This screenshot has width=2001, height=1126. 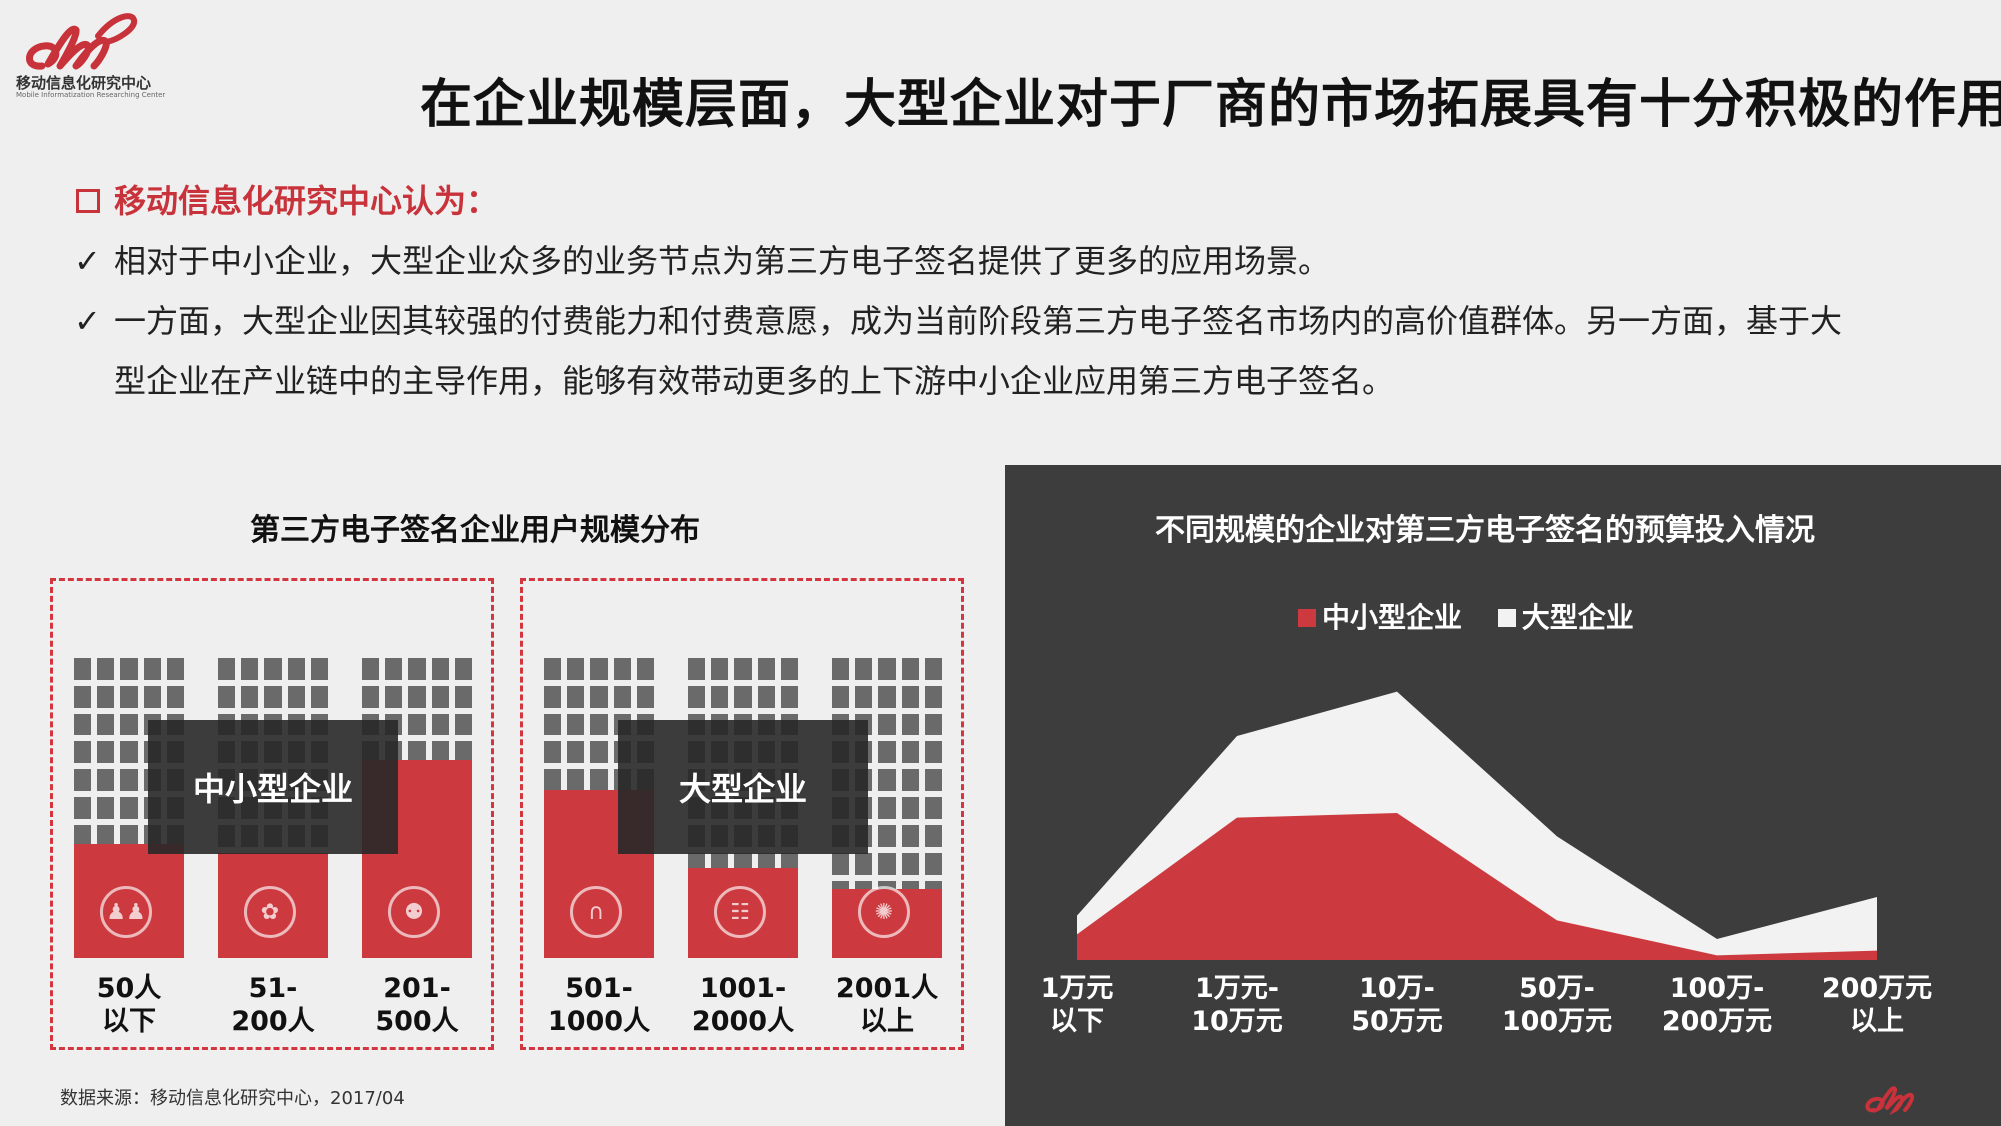 I want to click on bullet-1-text: 相对于中小企业，大型企业众多的业务节点为第三方电子签名提供了更多的应用场景。, so click(x=722, y=261).